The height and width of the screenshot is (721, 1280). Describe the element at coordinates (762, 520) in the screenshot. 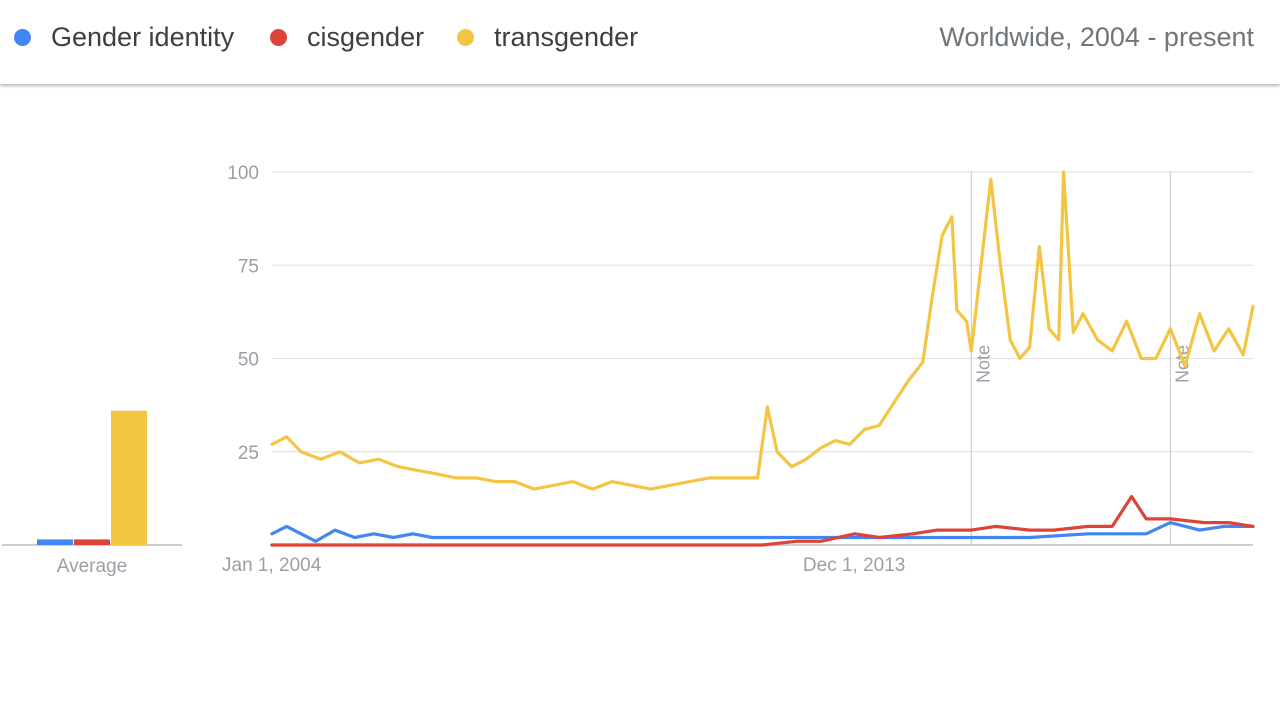

I see `series-line-cisgender` at that location.